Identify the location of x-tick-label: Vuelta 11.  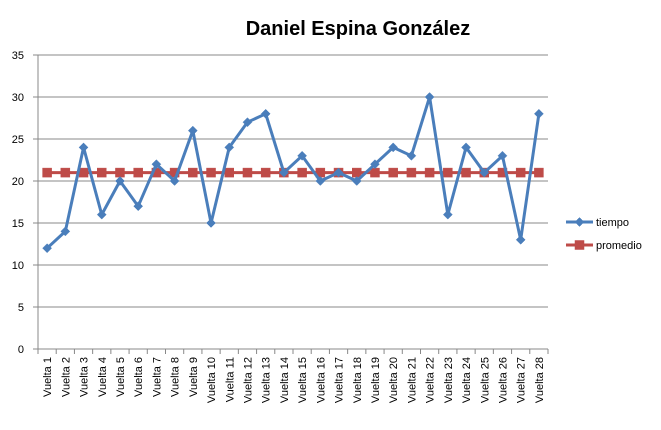
(230, 379).